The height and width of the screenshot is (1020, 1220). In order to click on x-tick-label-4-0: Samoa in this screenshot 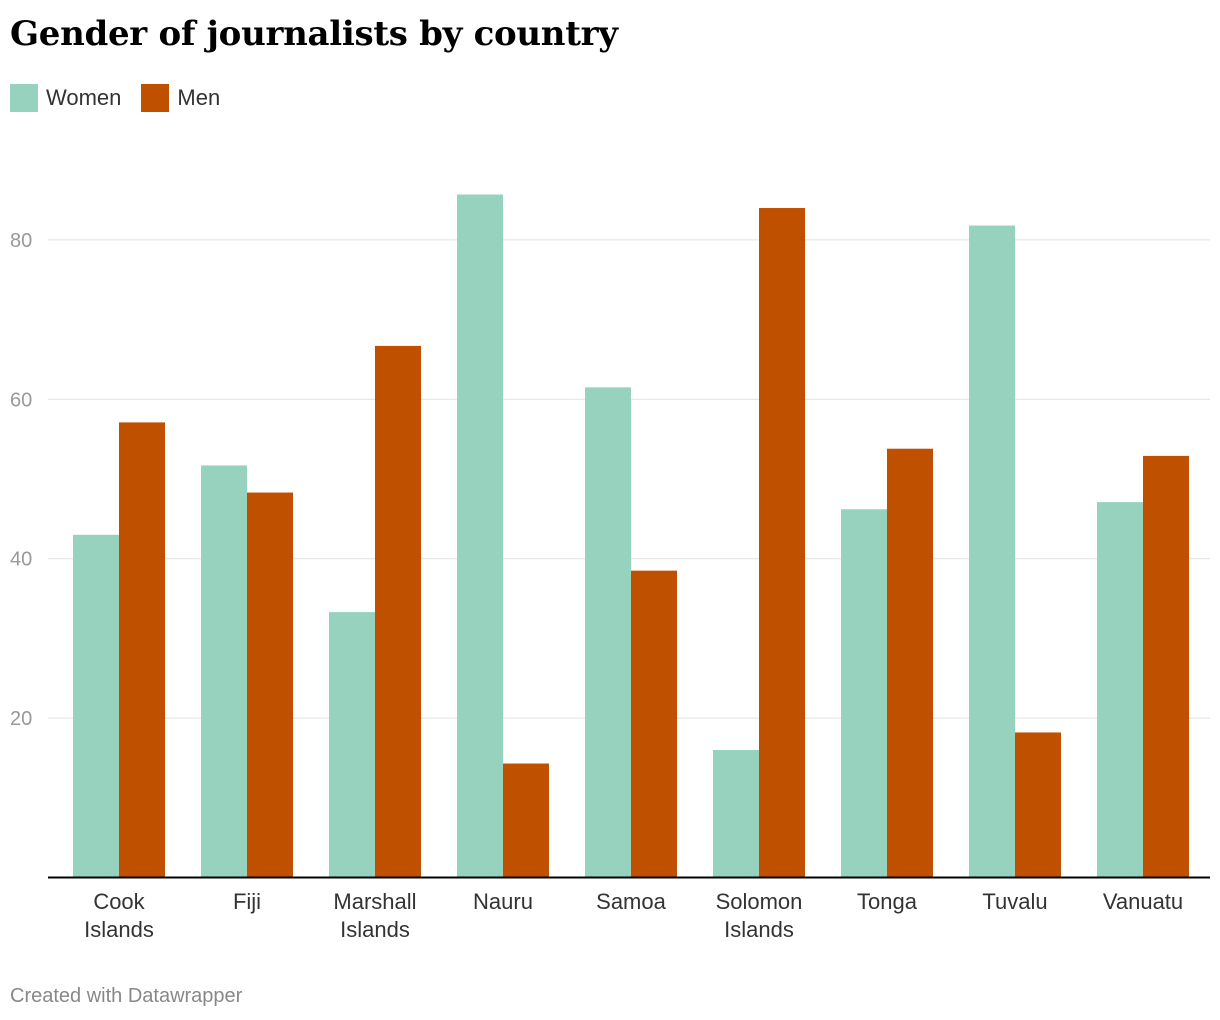, I will do `click(631, 901)`.